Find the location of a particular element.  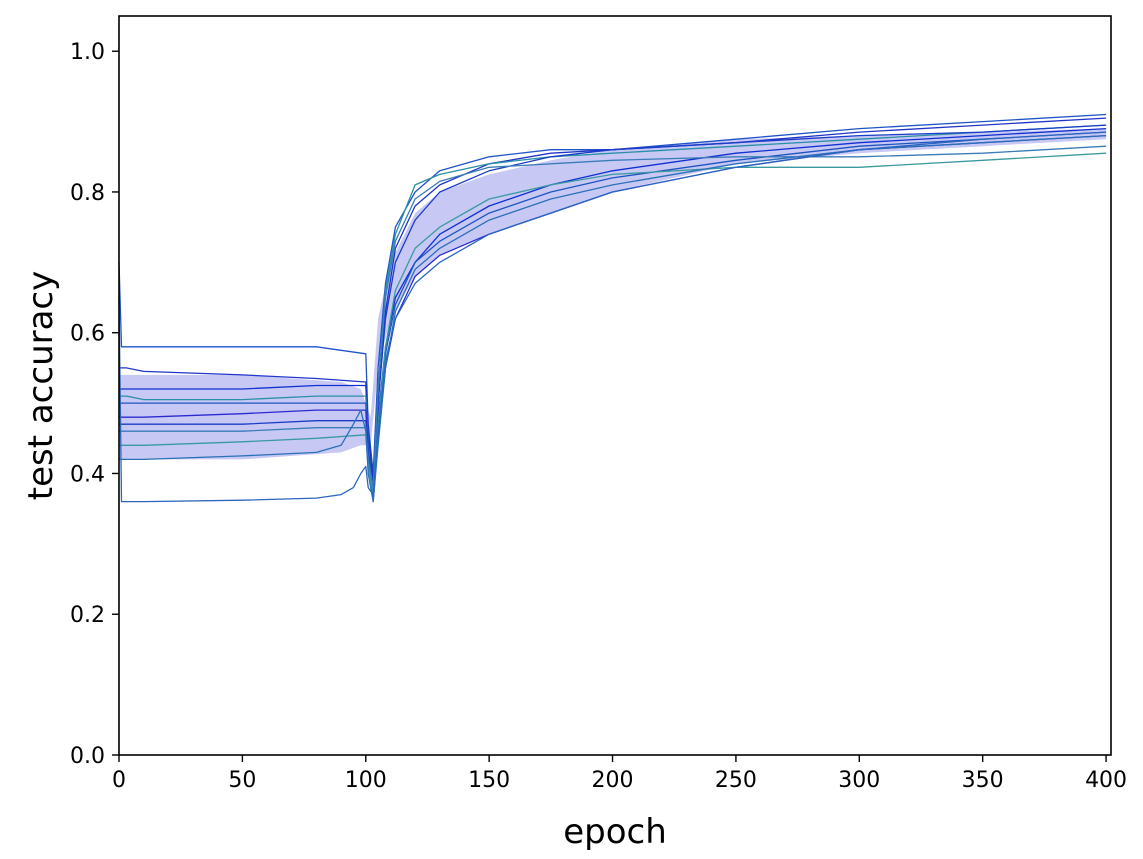

x-tick-label: 350 is located at coordinates (983, 780).